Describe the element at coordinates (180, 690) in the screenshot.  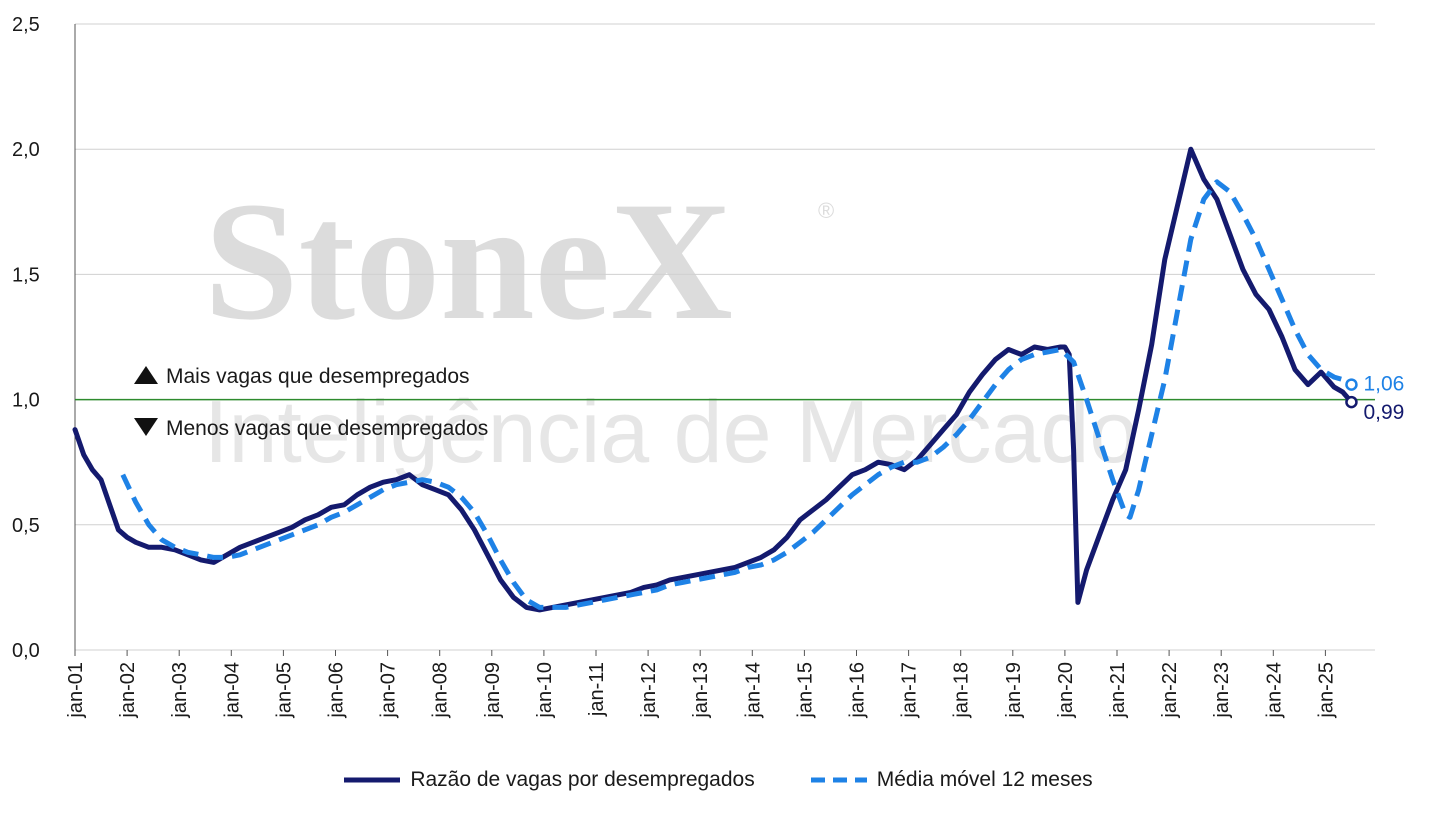
I see `x-tick-label: jan-03` at that location.